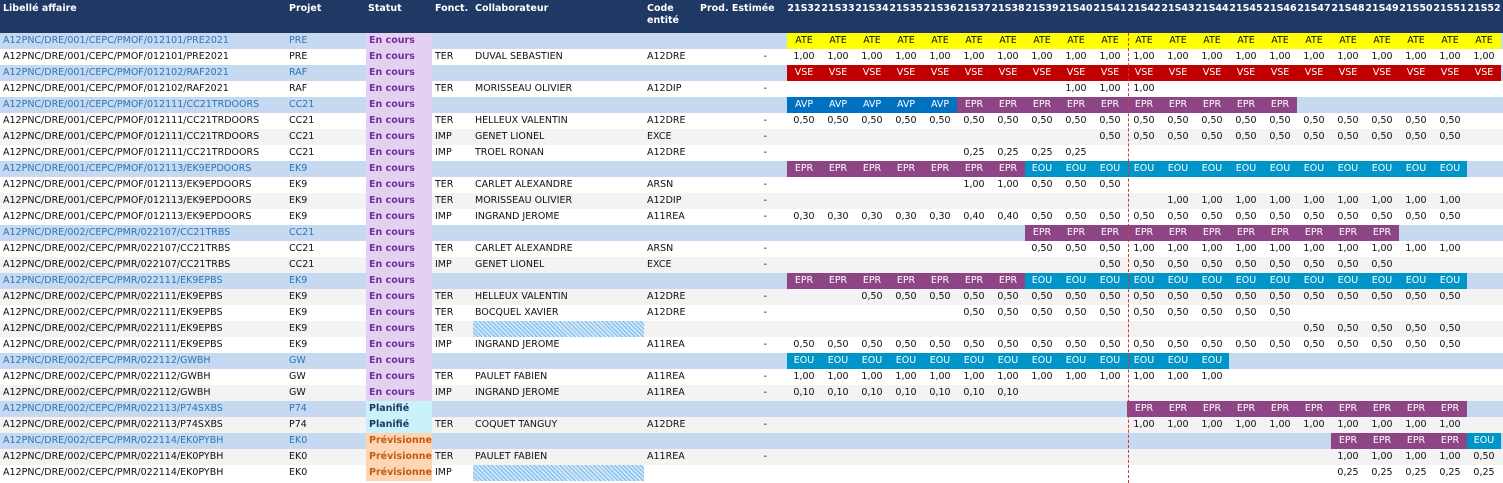 The height and width of the screenshot is (483, 1503). What do you see at coordinates (399, 153) in the screenshot?
I see `status-badge: En cours` at bounding box center [399, 153].